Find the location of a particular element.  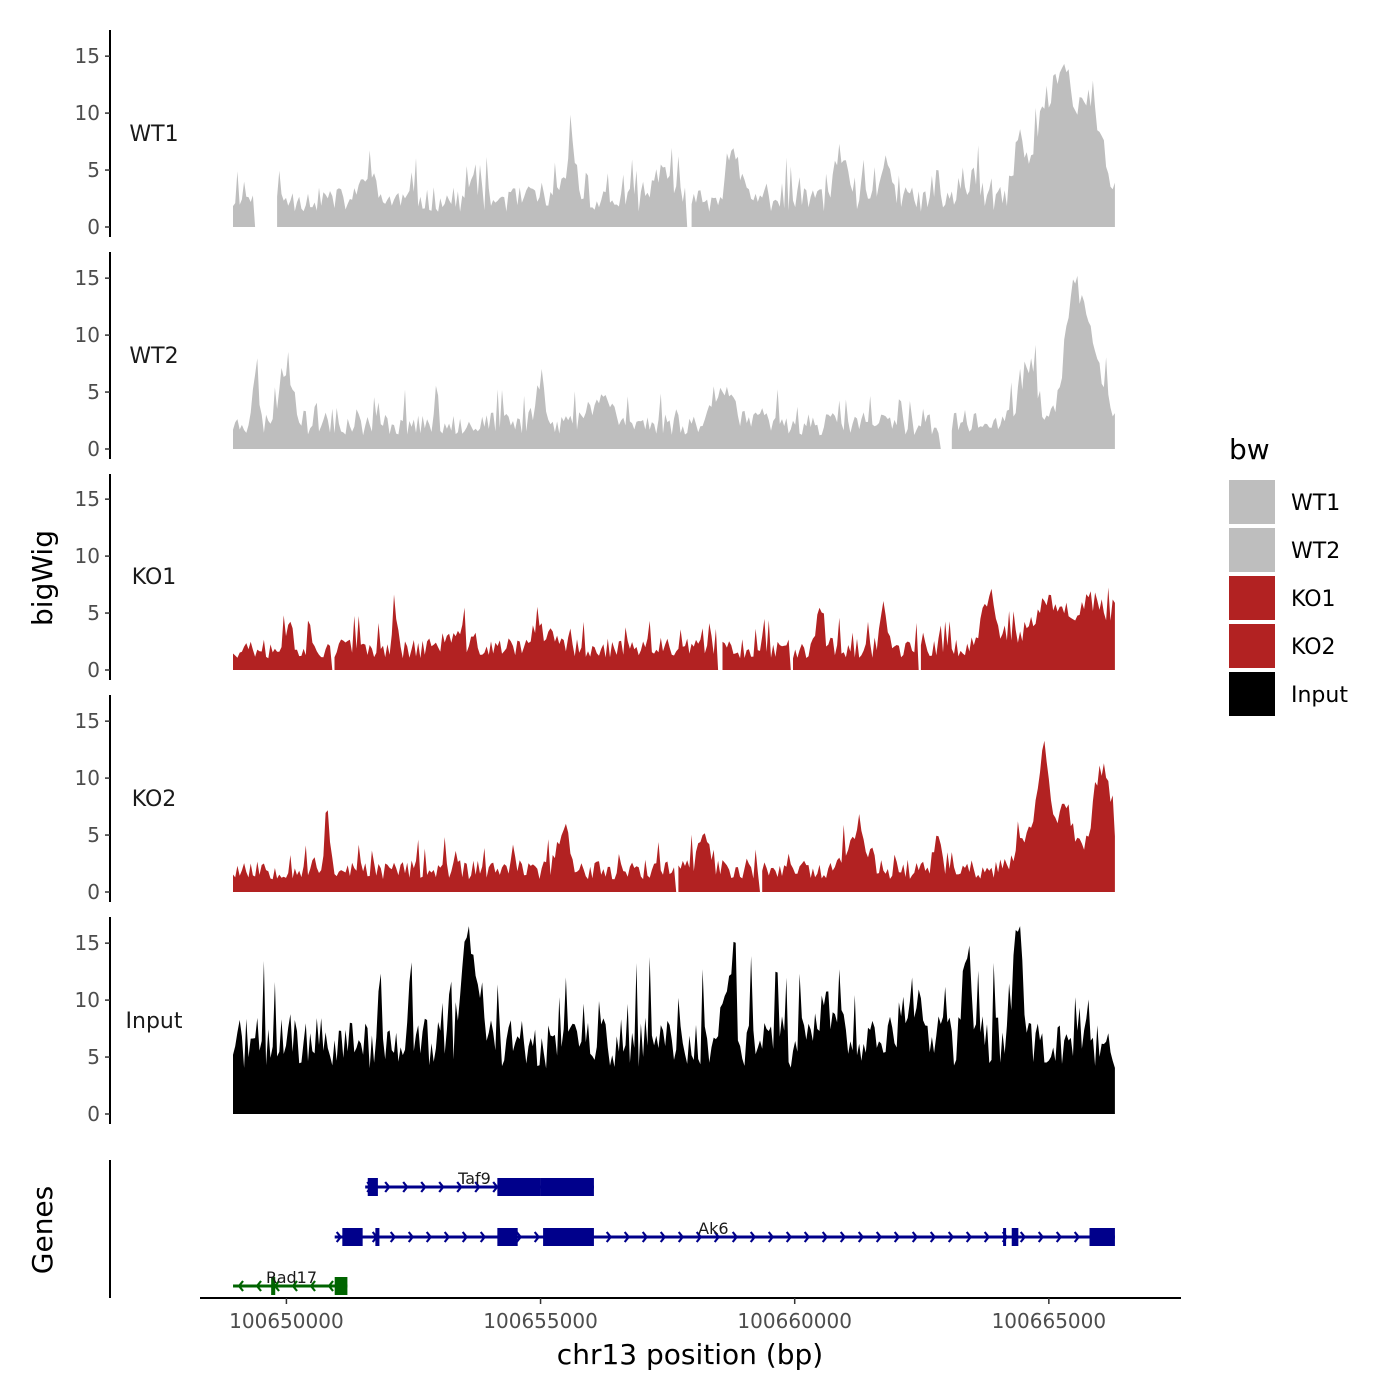

legend-swatch-wt1 is located at coordinates (1252, 502).